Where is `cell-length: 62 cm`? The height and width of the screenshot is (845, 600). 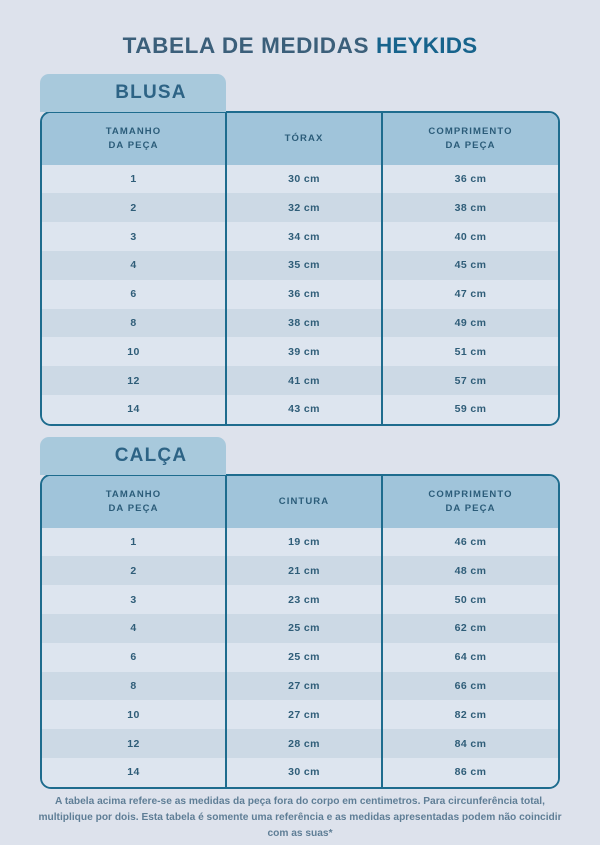 cell-length: 62 cm is located at coordinates (469, 628).